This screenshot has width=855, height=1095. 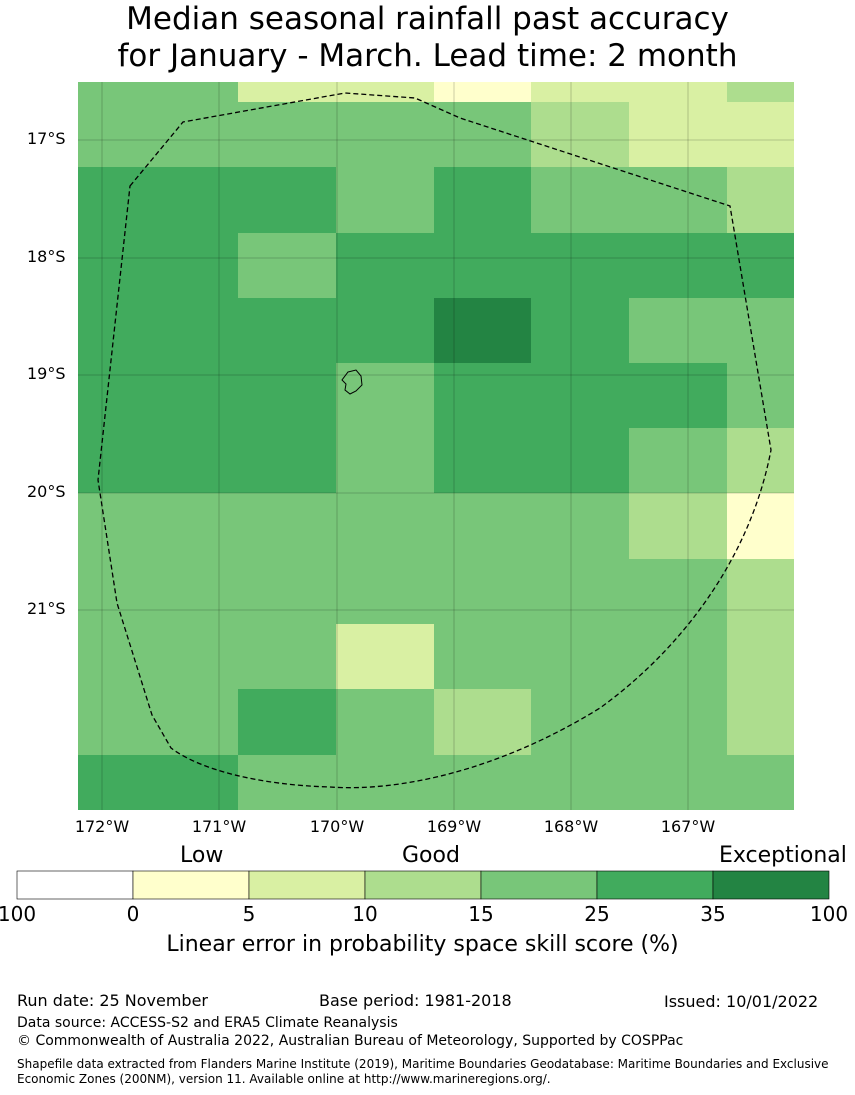 What do you see at coordinates (713, 914) in the screenshot?
I see `colorbar-tick: 35` at bounding box center [713, 914].